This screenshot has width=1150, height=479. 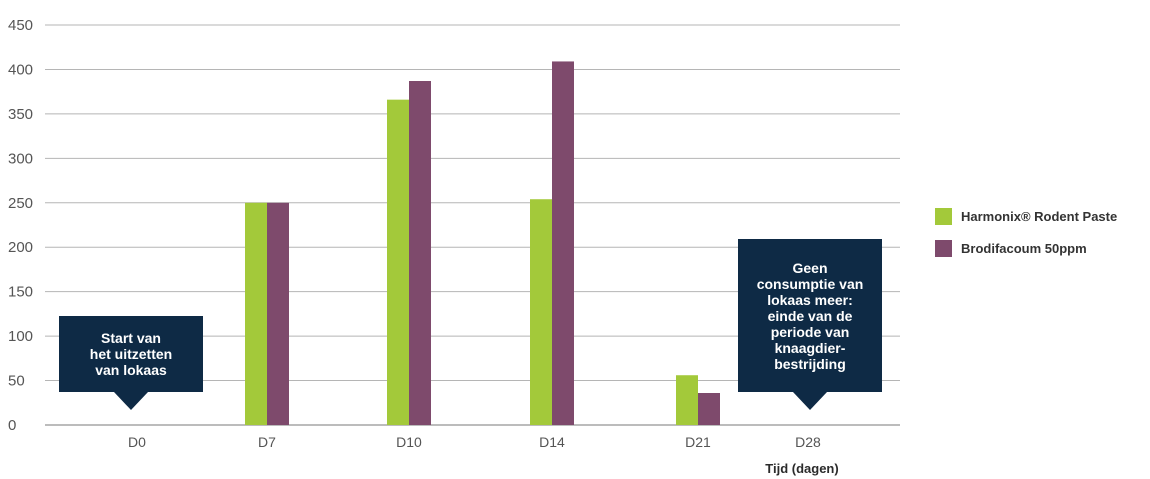 I want to click on bar-harmonix-d10, so click(x=398, y=262).